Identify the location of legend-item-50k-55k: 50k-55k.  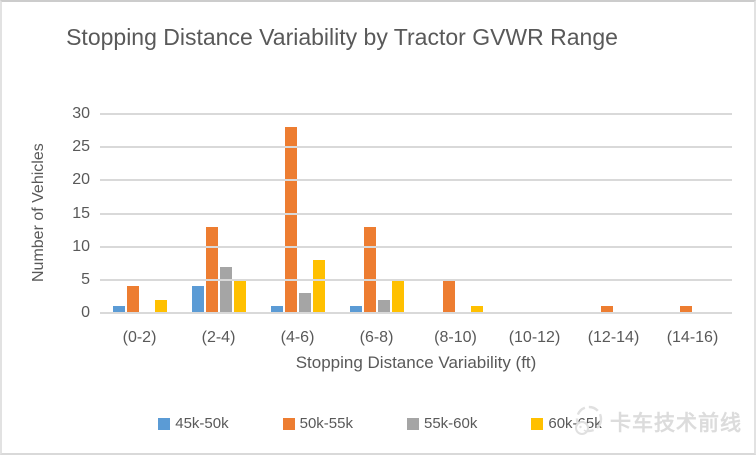
(317, 423).